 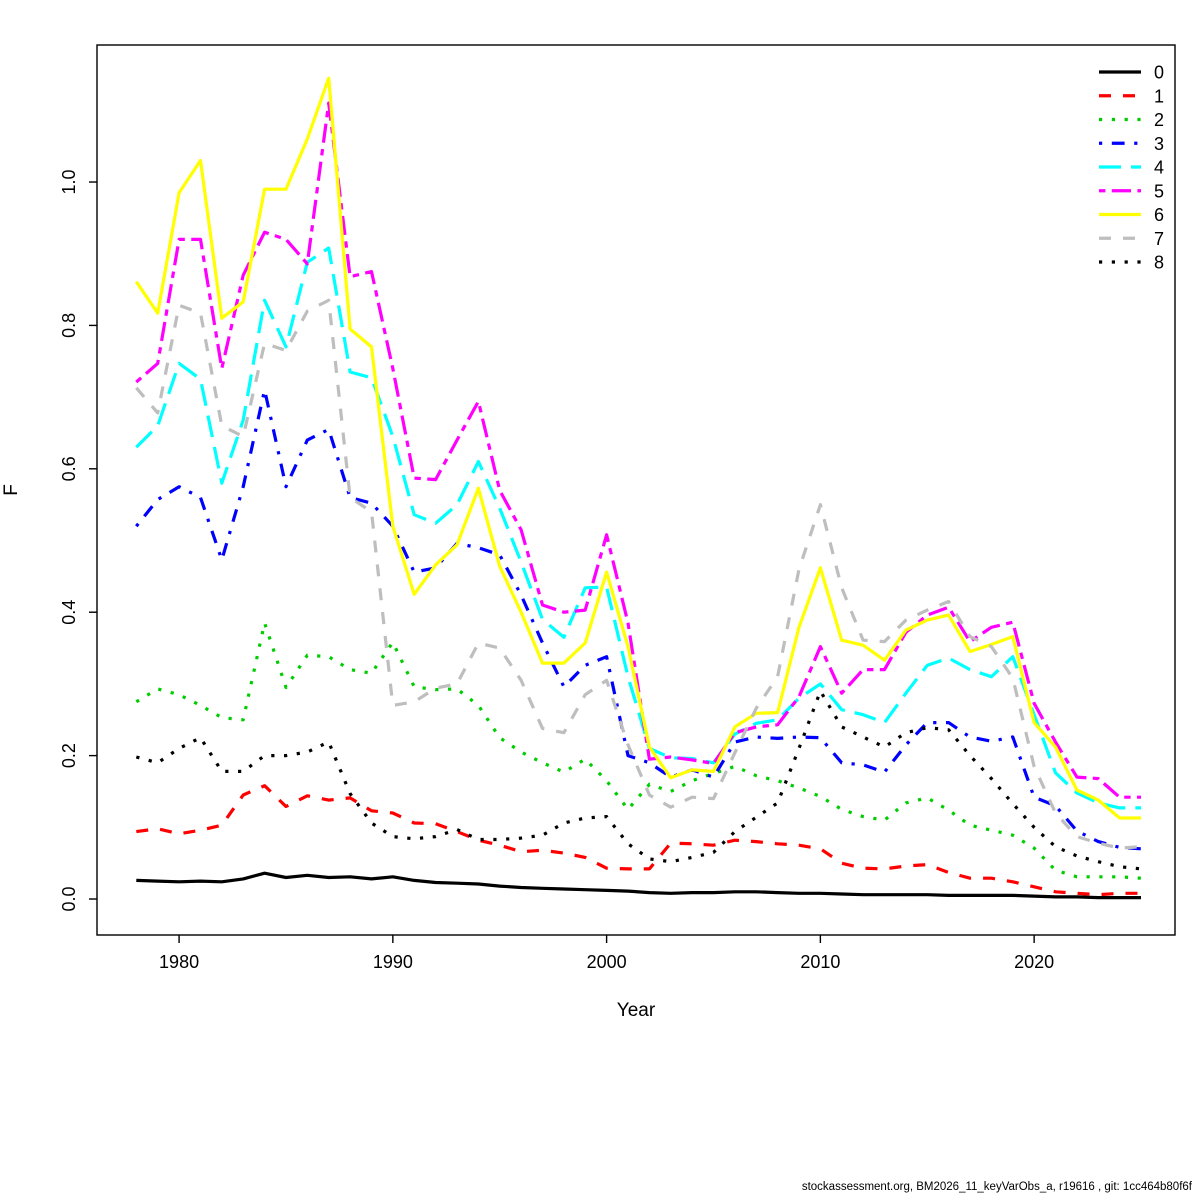 What do you see at coordinates (1159, 215) in the screenshot?
I see `legend-label-age-6: 6` at bounding box center [1159, 215].